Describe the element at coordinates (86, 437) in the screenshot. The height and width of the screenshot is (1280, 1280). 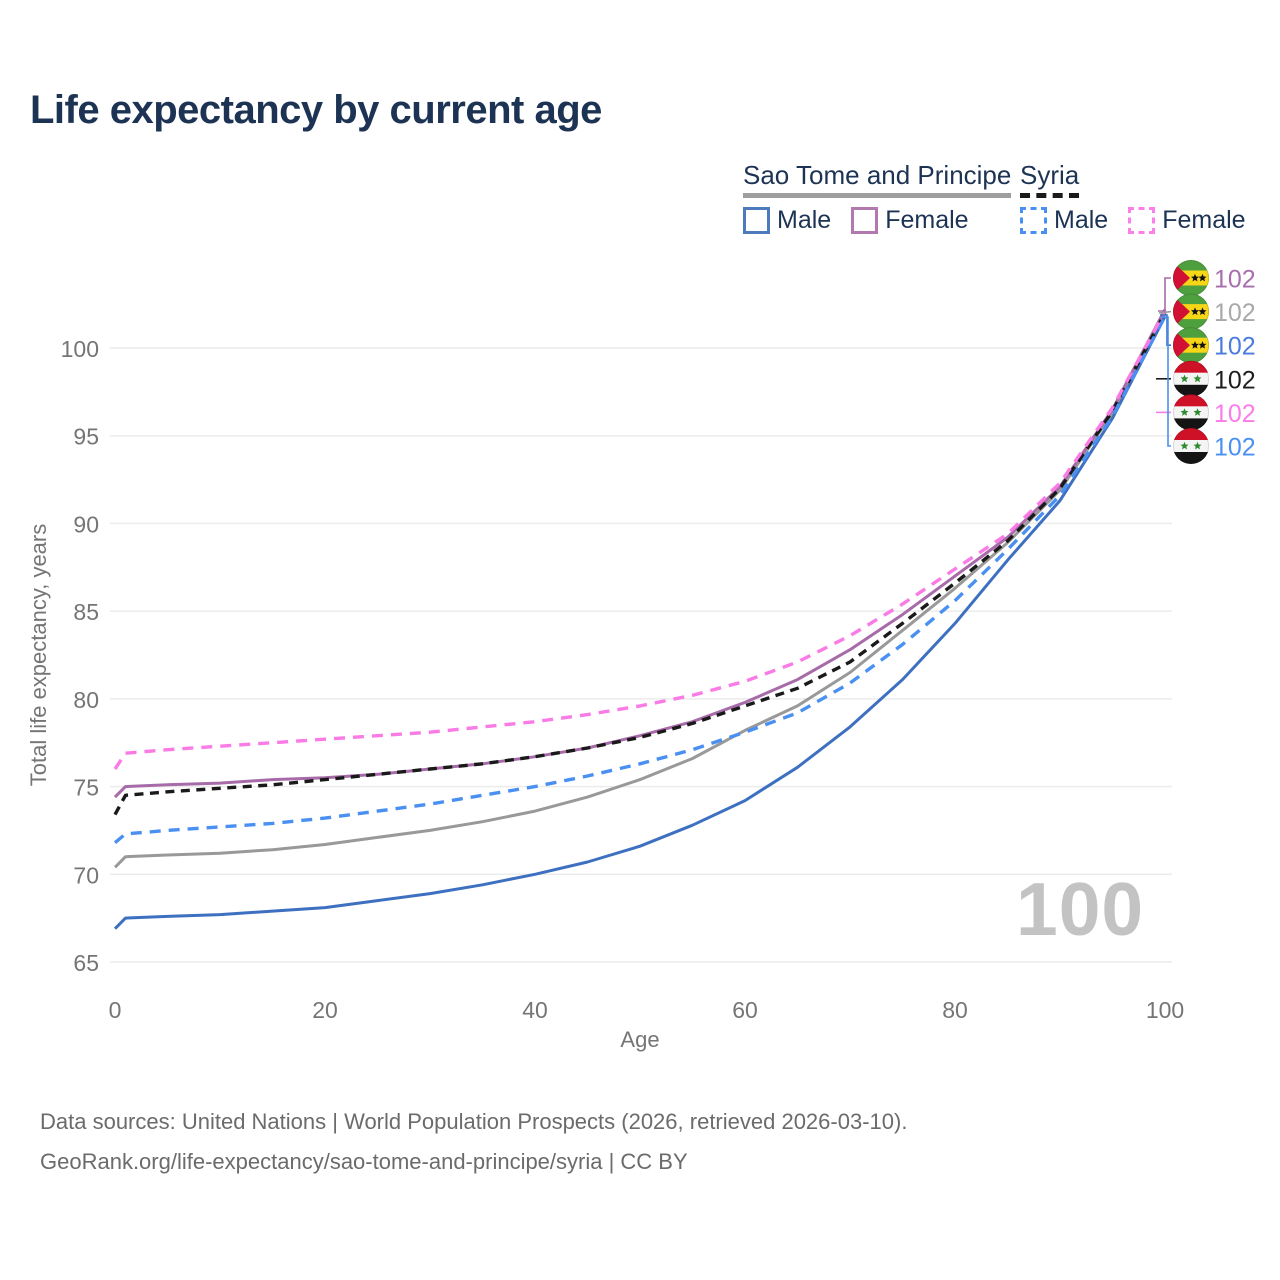
I see `y-tick-label: 95` at that location.